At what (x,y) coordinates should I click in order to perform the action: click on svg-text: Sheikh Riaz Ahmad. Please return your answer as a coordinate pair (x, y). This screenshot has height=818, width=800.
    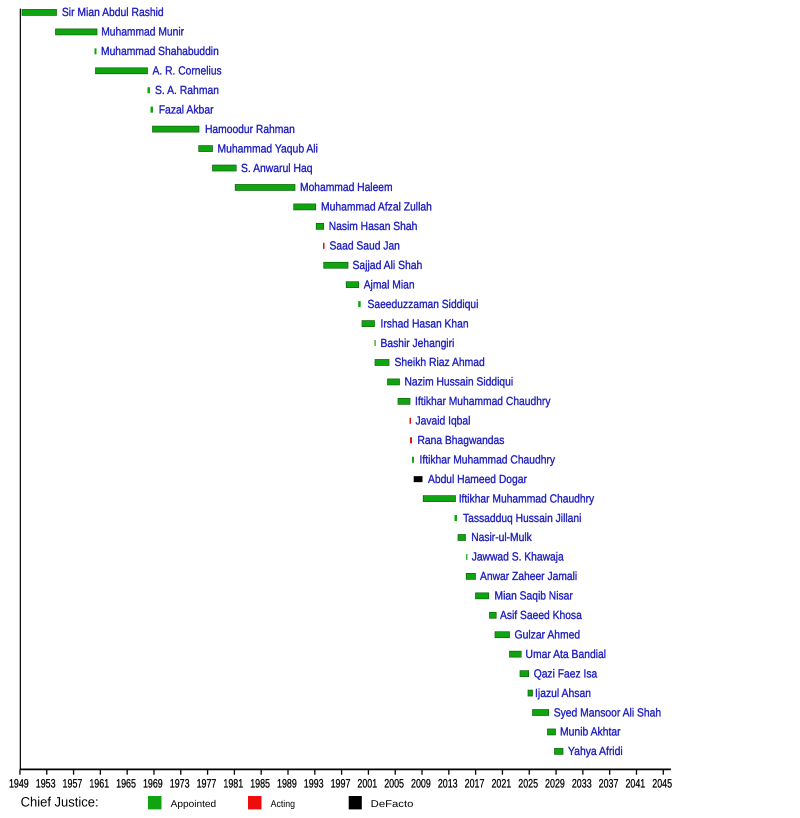
    Looking at the image, I should click on (440, 362).